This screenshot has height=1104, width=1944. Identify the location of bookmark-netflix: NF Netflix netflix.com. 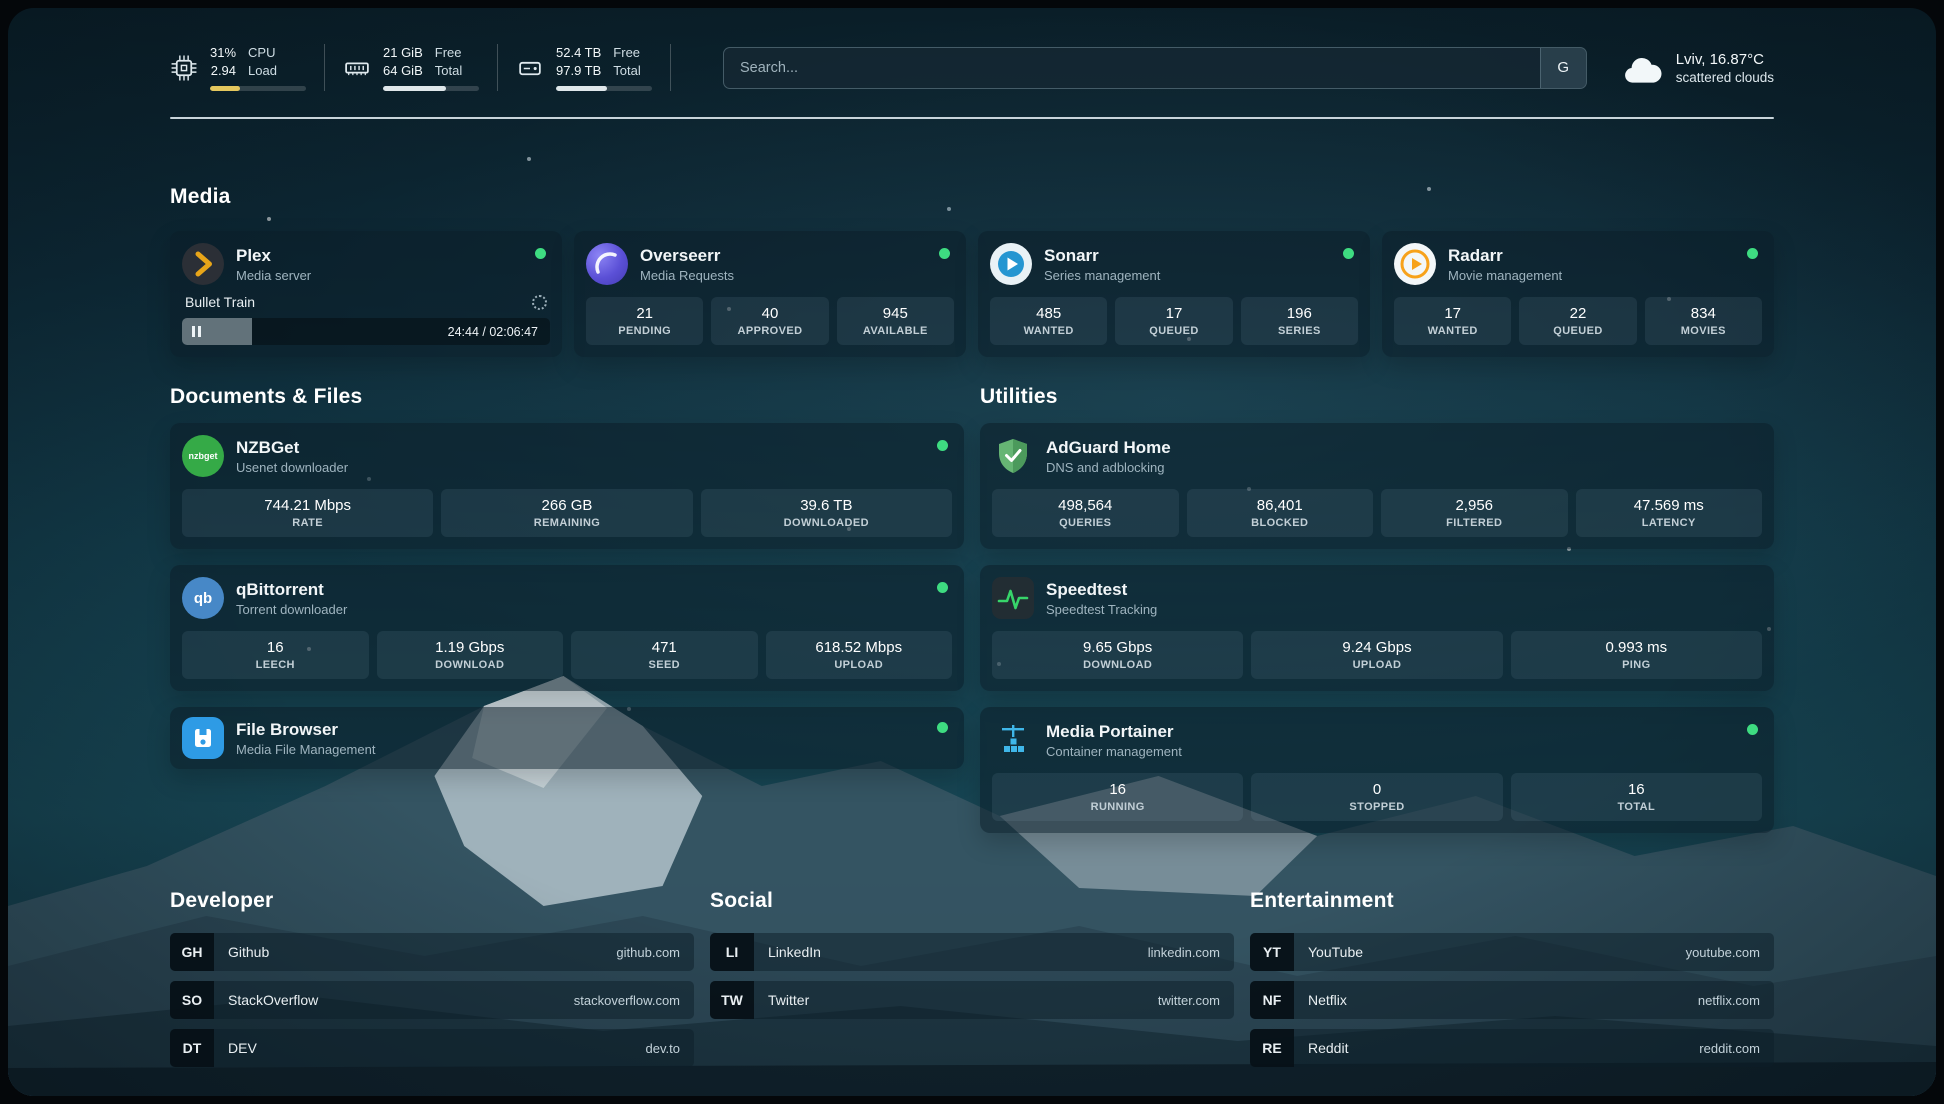
(1512, 1000).